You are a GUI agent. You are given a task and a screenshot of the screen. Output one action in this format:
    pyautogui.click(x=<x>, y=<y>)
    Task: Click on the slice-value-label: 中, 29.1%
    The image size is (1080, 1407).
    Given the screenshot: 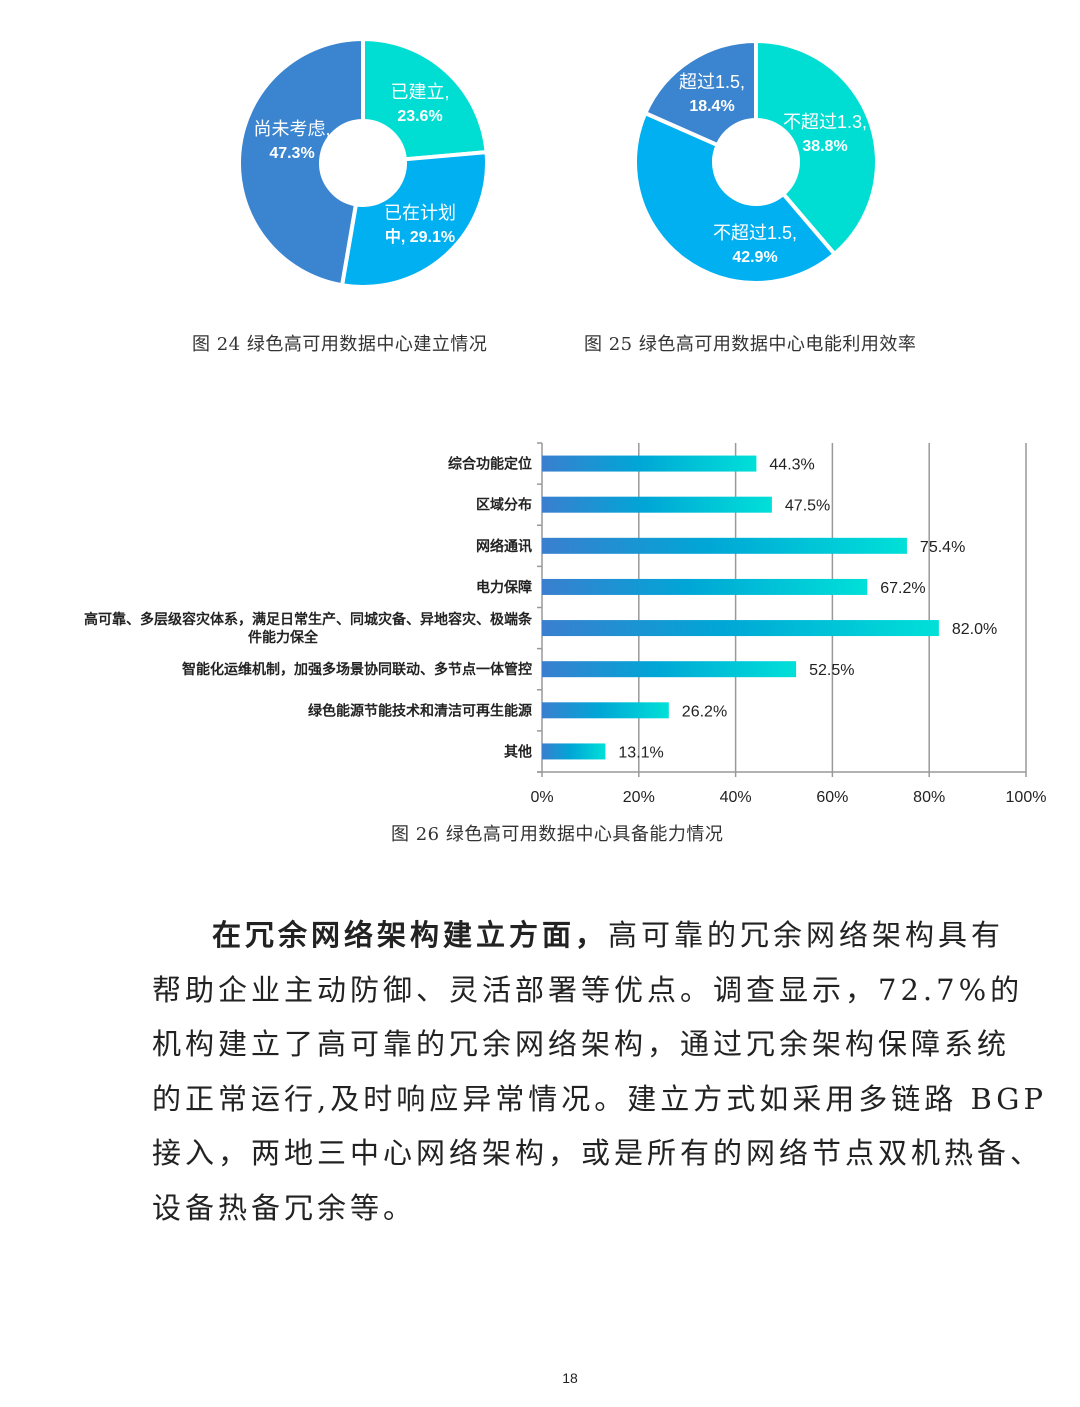 What is the action you would take?
    pyautogui.click(x=420, y=236)
    